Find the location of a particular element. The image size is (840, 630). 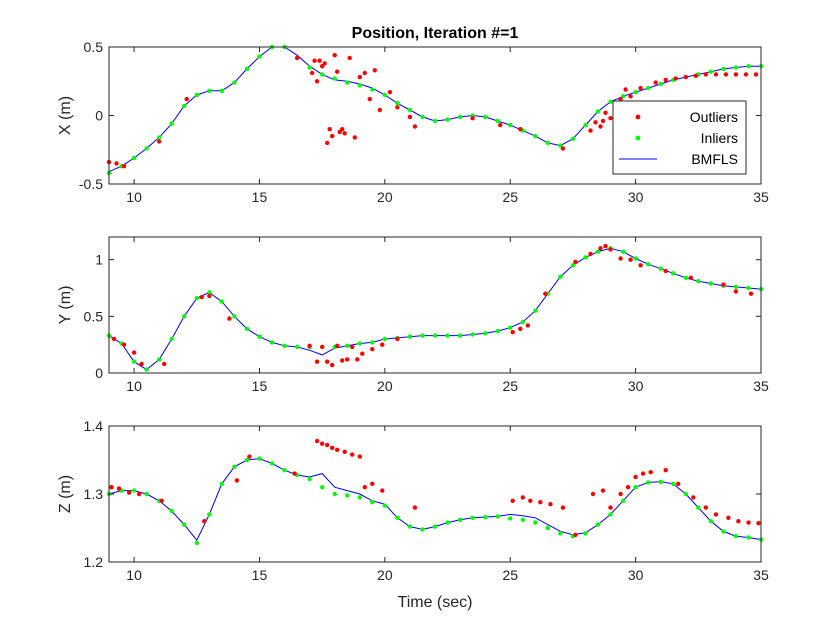

x-tick-label: 20 is located at coordinates (385, 386).